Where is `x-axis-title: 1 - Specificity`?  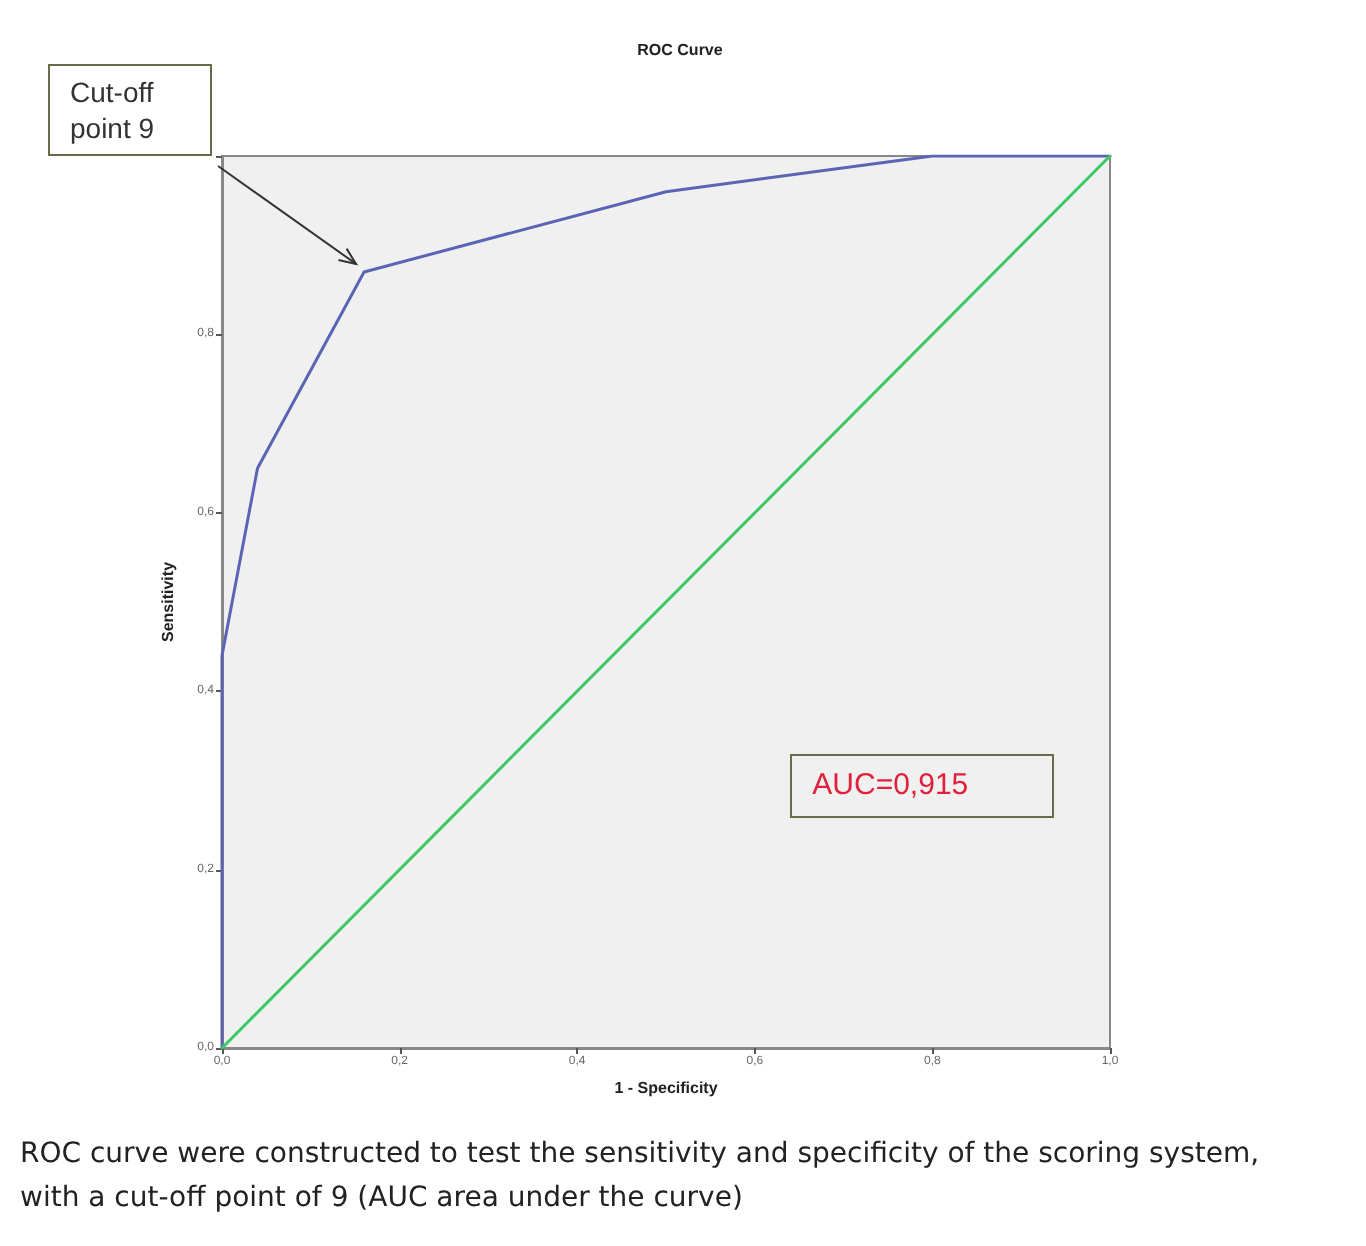
x-axis-title: 1 - Specificity is located at coordinates (666, 1088).